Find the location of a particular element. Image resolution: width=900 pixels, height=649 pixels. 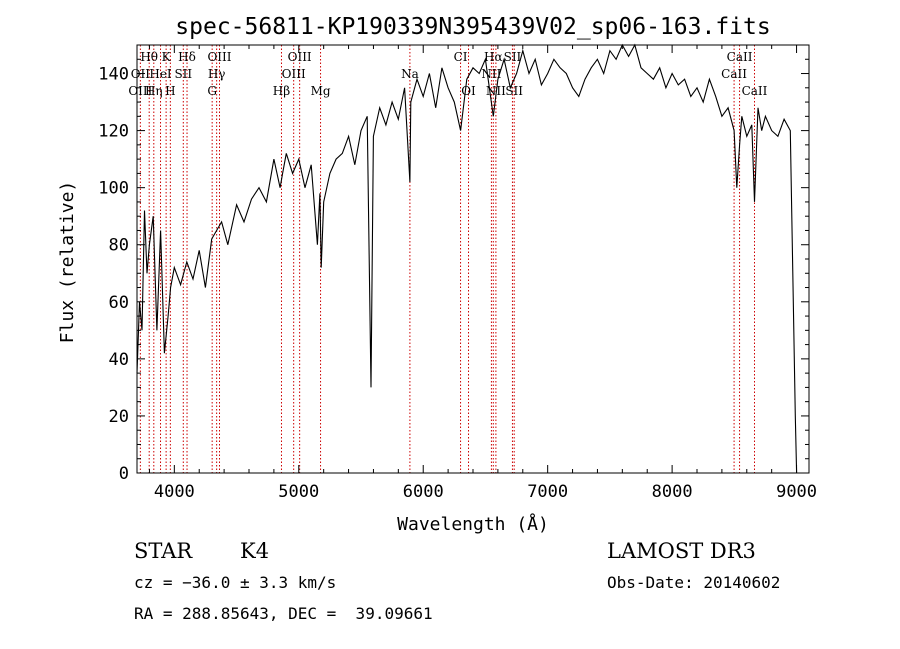

object-subclass: K4 is located at coordinates (255, 551).